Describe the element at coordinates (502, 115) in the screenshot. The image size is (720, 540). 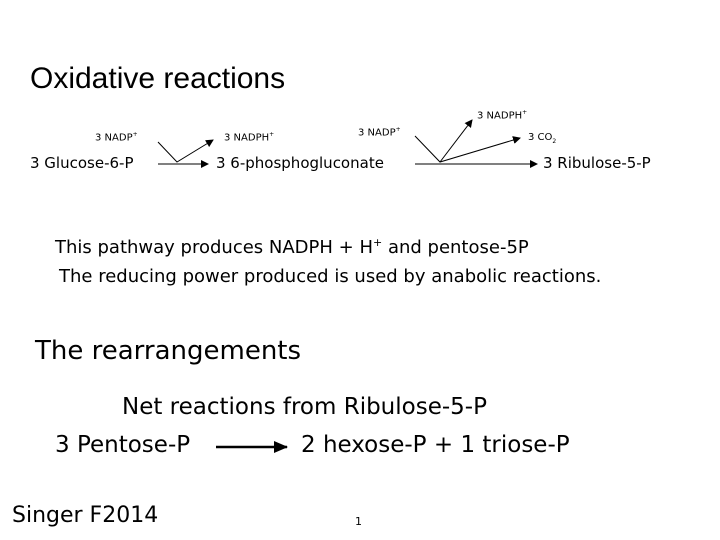
I see `nadph-label-2: 3 NADPH+` at that location.